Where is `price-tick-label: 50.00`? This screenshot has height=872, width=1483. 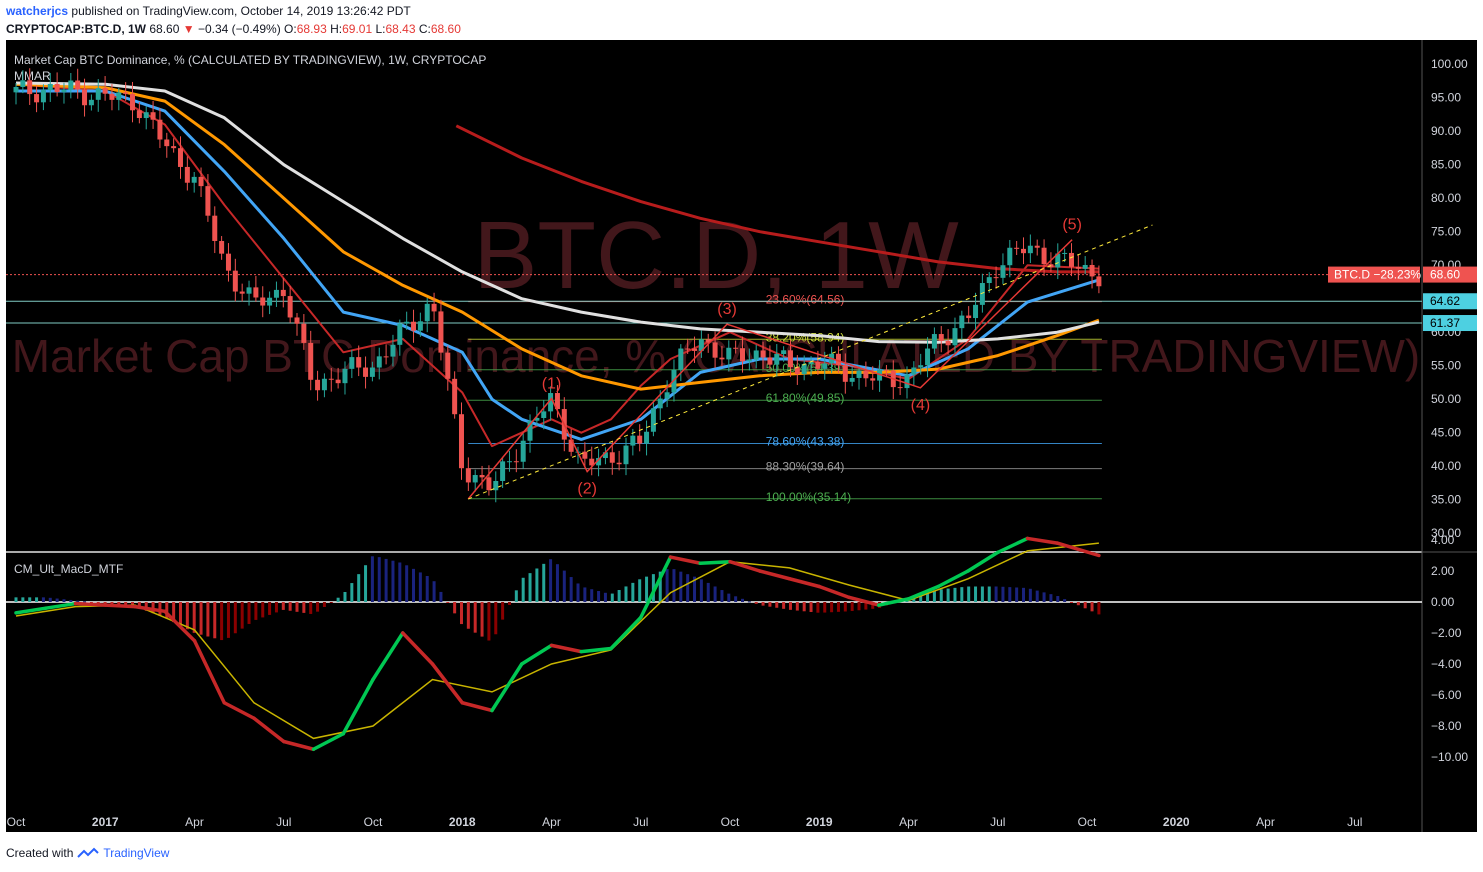
price-tick-label: 50.00 is located at coordinates (1446, 399).